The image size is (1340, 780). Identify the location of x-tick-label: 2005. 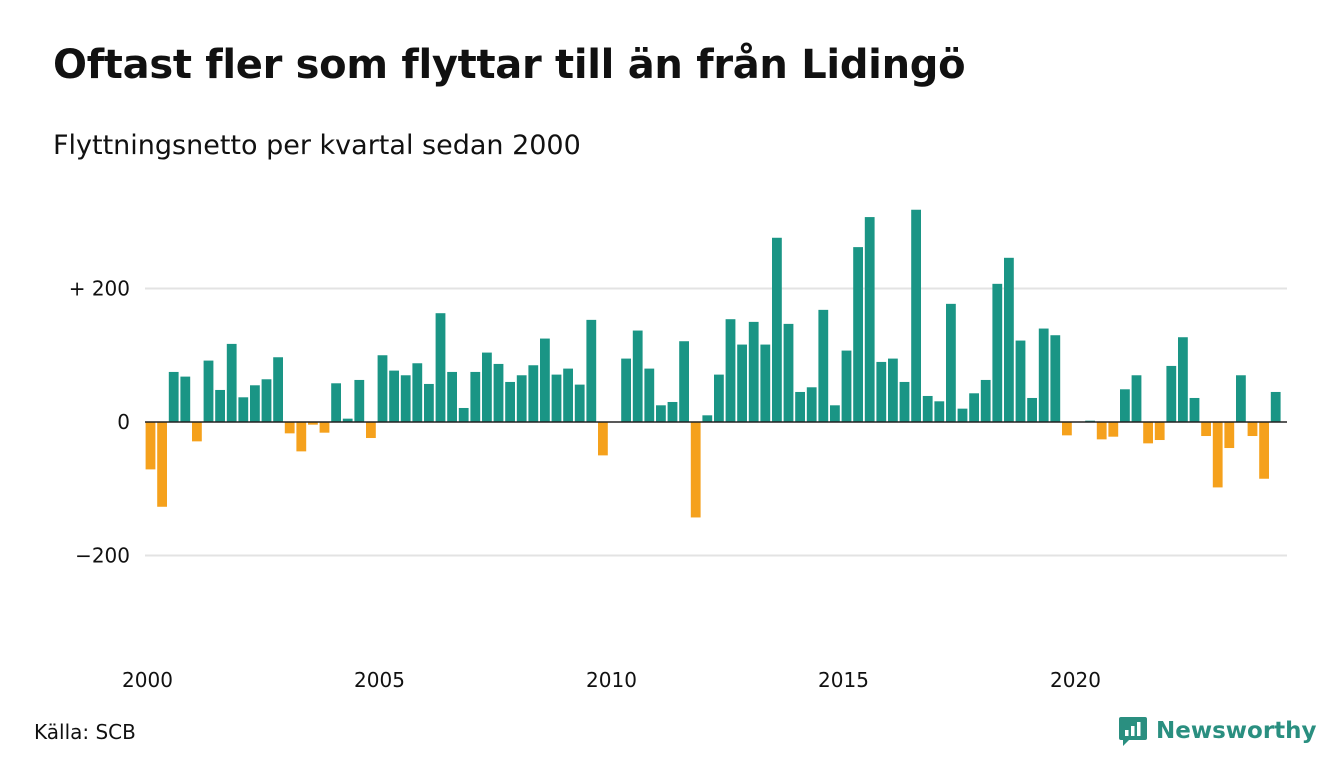
(379, 680).